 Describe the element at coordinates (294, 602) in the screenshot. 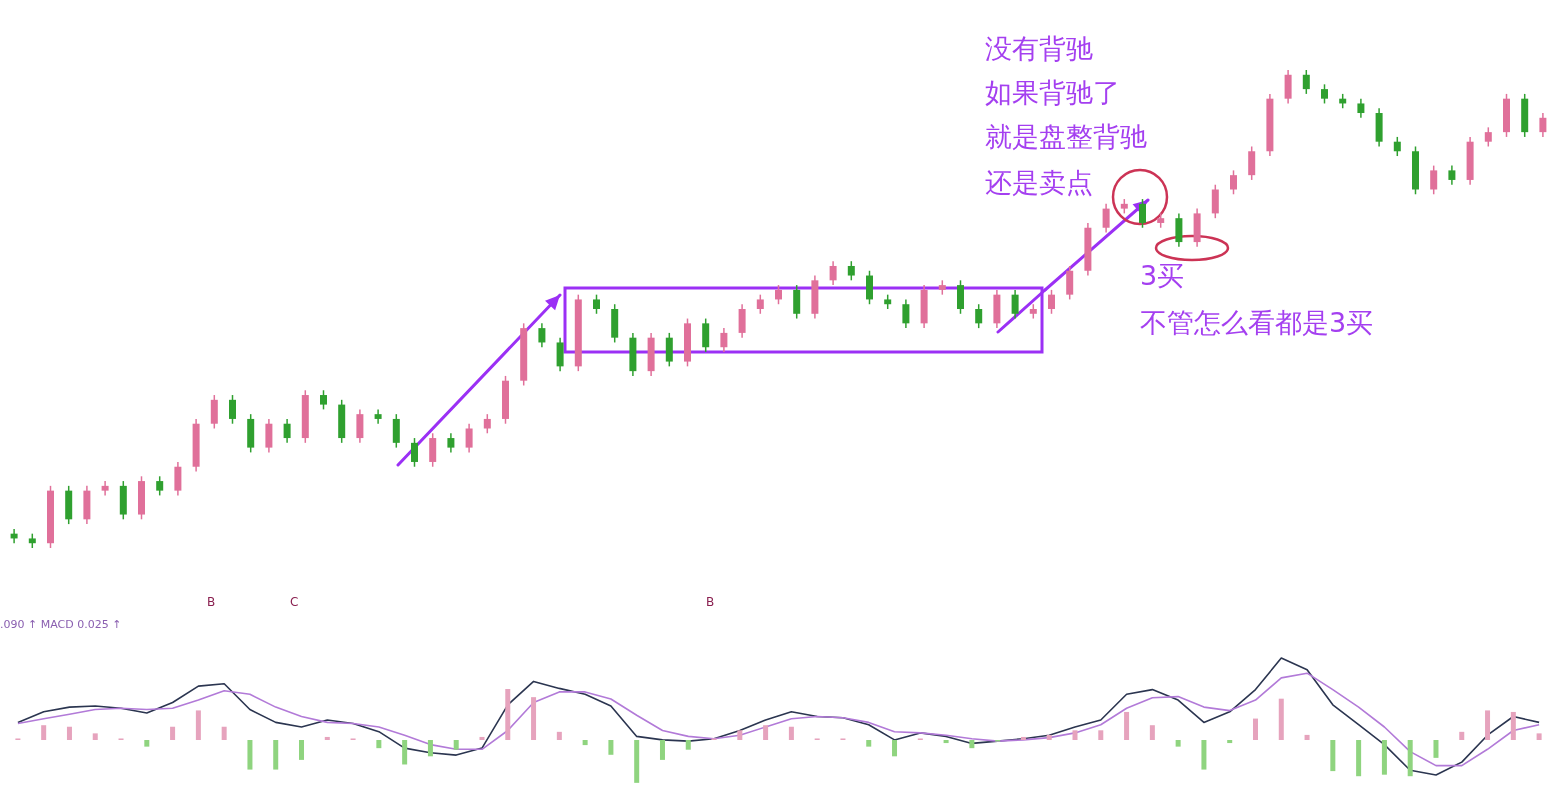

I see `text: C` at that location.